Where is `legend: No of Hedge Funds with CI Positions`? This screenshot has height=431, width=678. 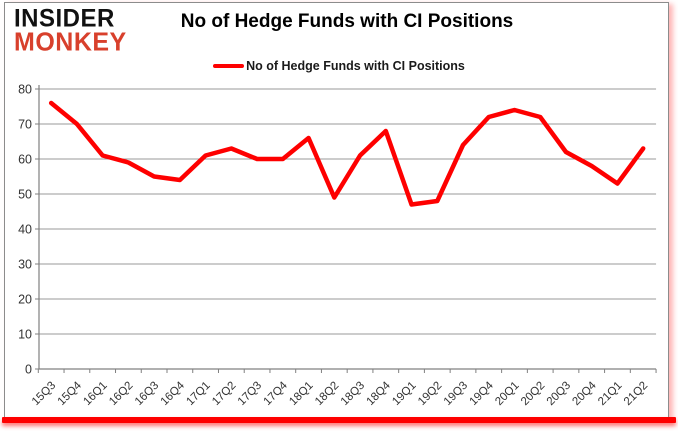
legend: No of Hedge Funds with CI Positions is located at coordinates (339, 66).